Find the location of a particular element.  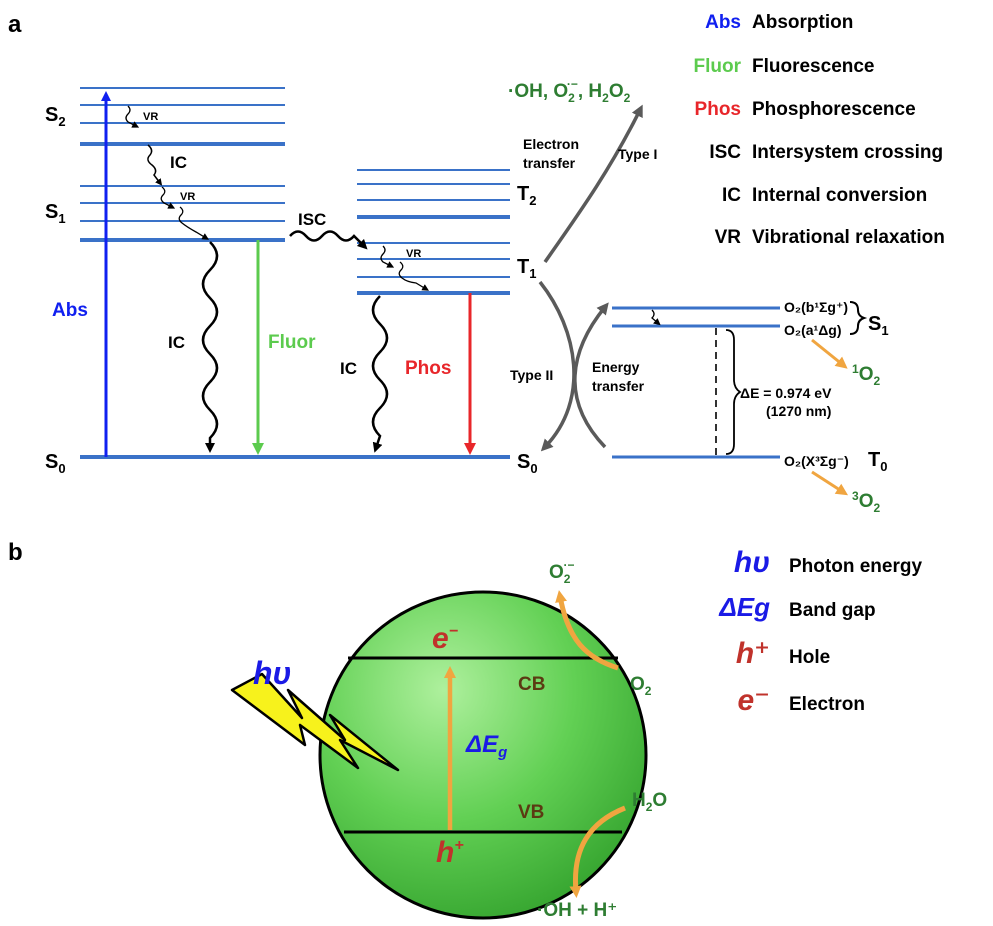

isc-wavy-arrow is located at coordinates (328, 240).